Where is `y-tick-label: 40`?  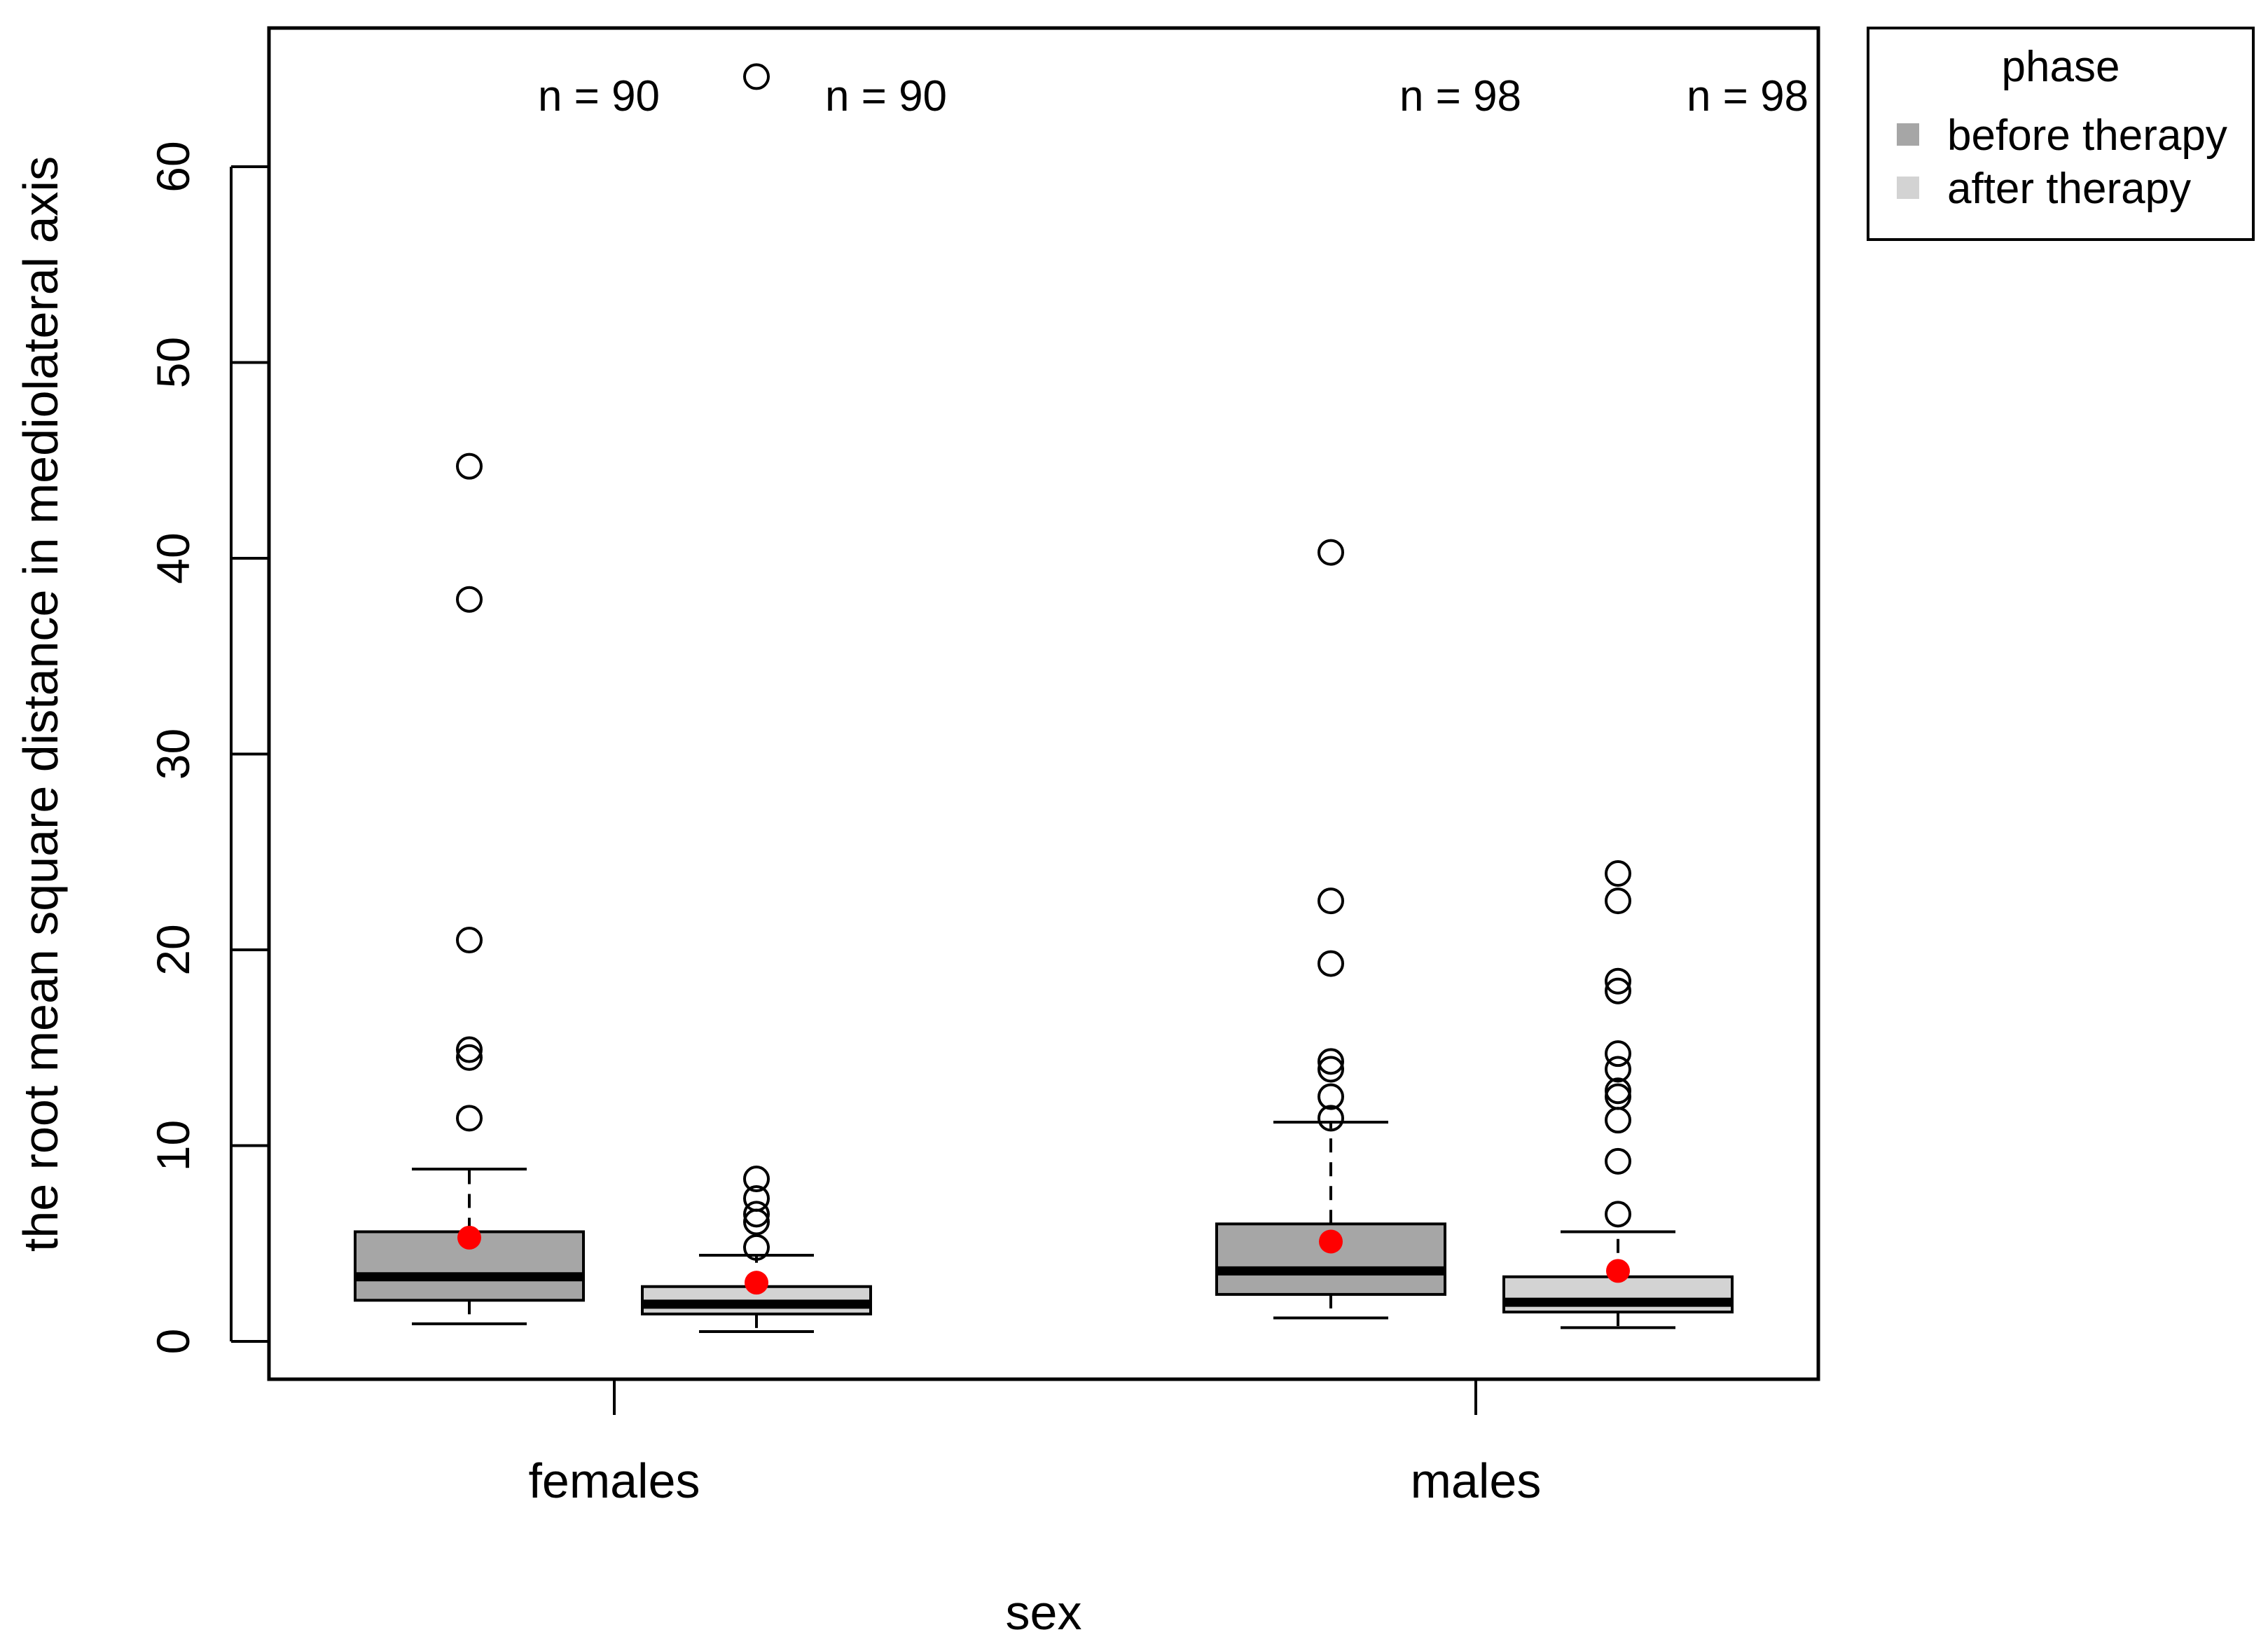 y-tick-label: 40 is located at coordinates (173, 557).